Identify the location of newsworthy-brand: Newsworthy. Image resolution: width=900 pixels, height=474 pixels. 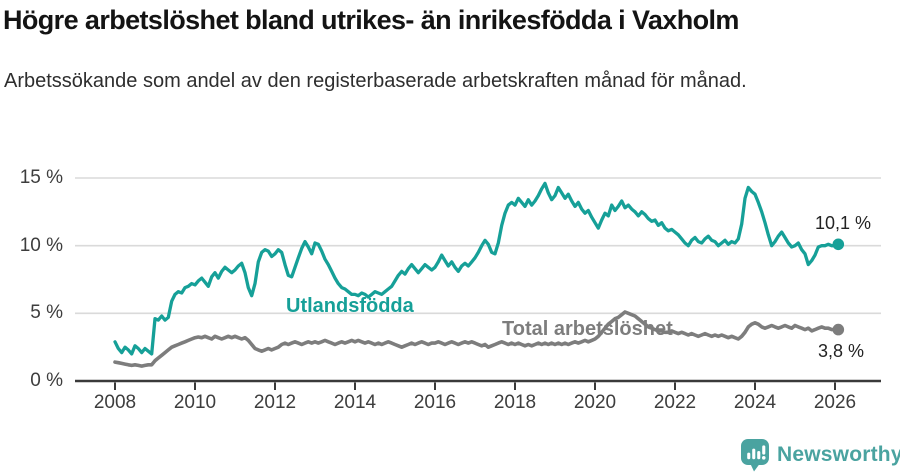
(820, 455).